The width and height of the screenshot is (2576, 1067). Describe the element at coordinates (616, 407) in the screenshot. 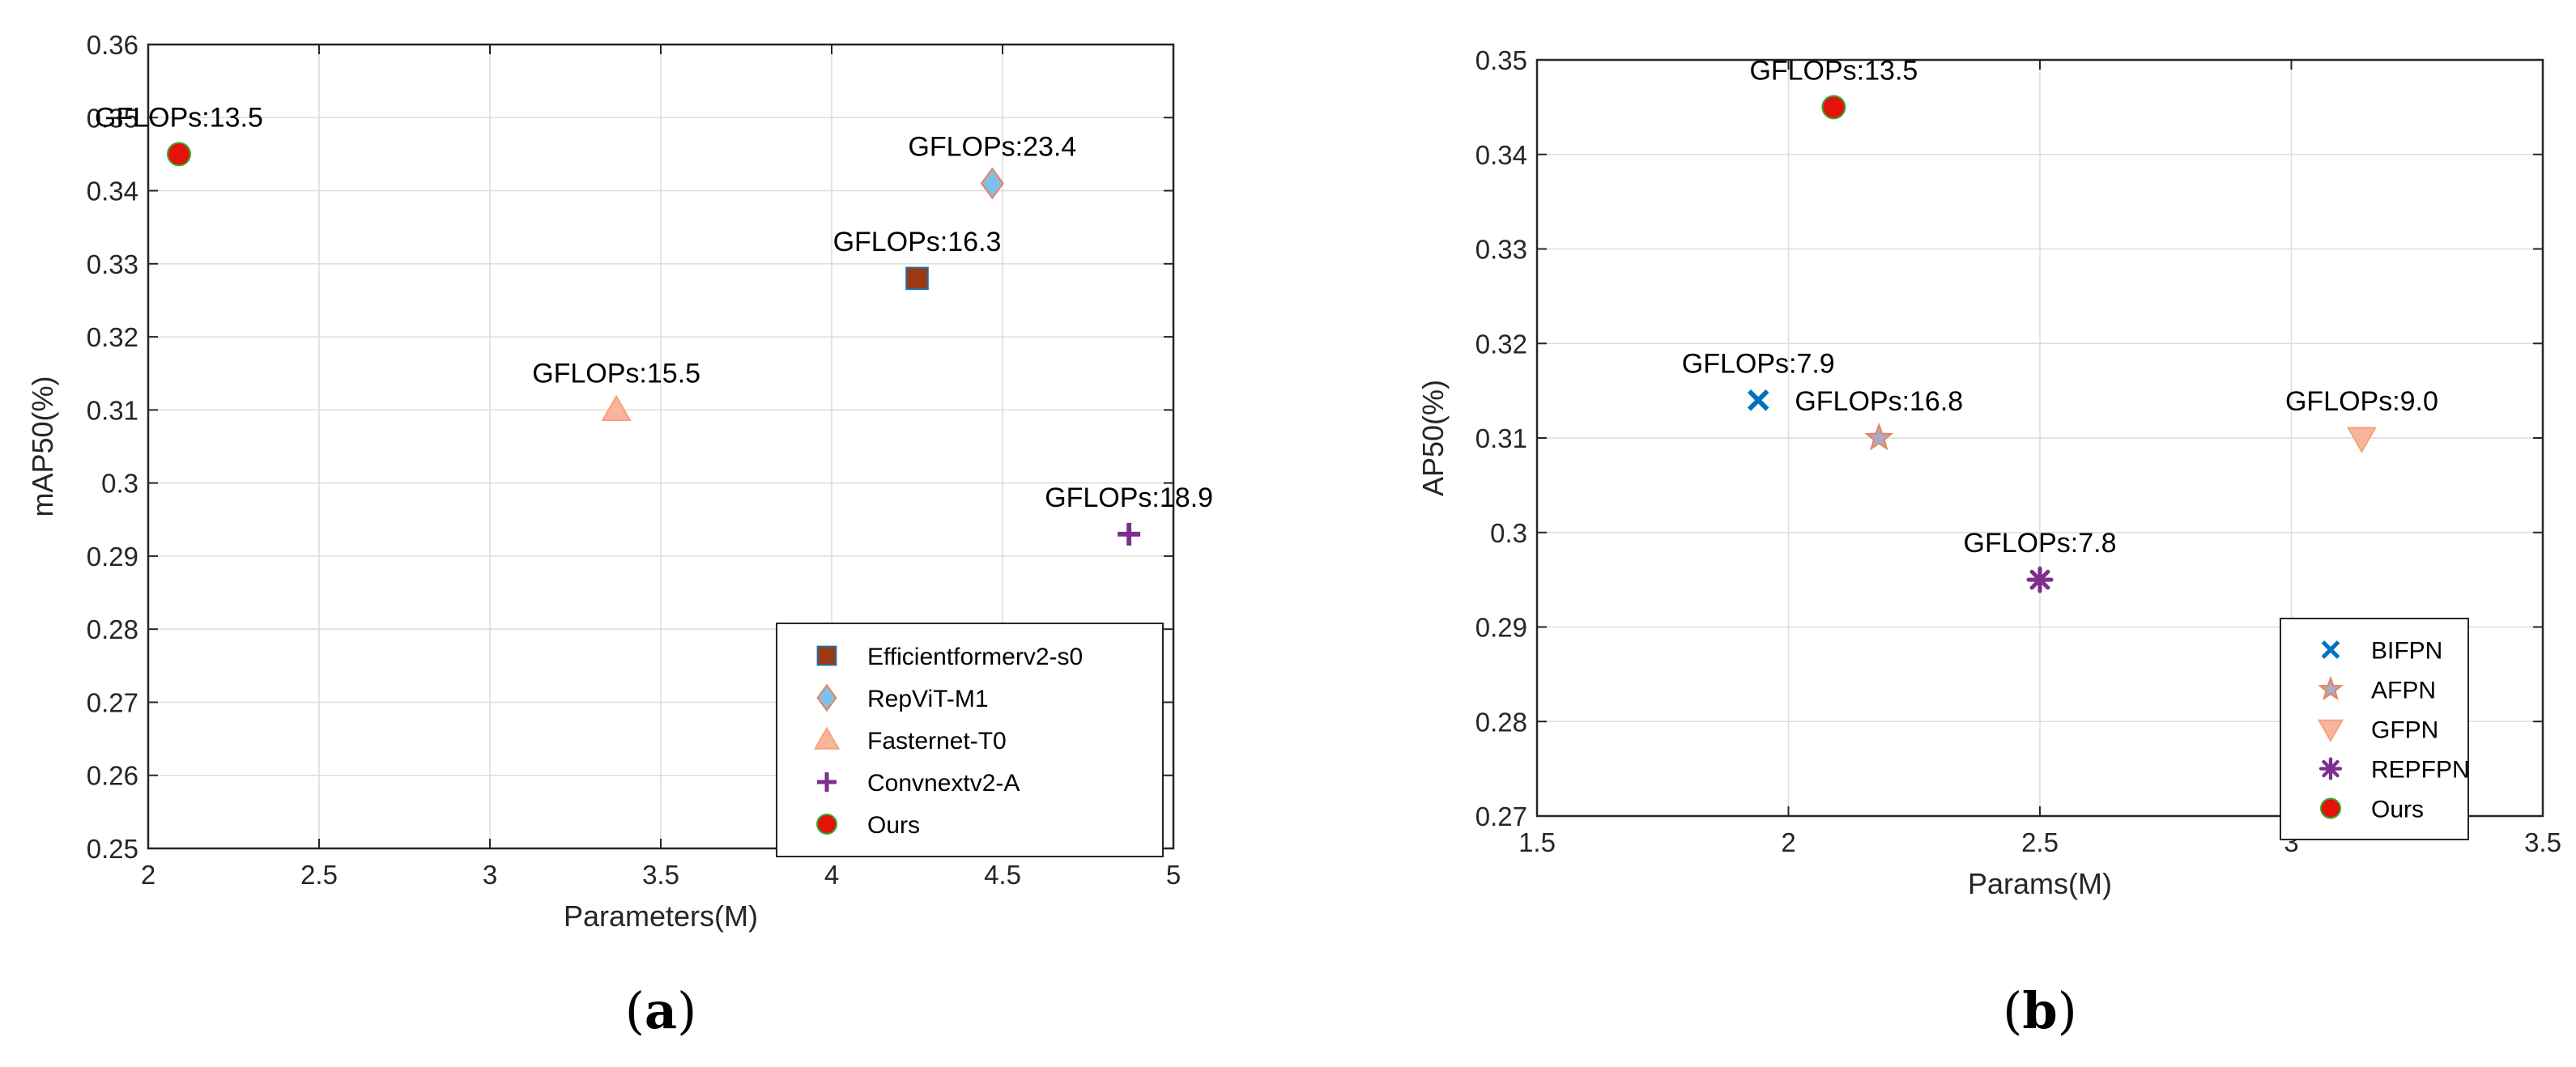

I see `point-fasternet-t0` at that location.